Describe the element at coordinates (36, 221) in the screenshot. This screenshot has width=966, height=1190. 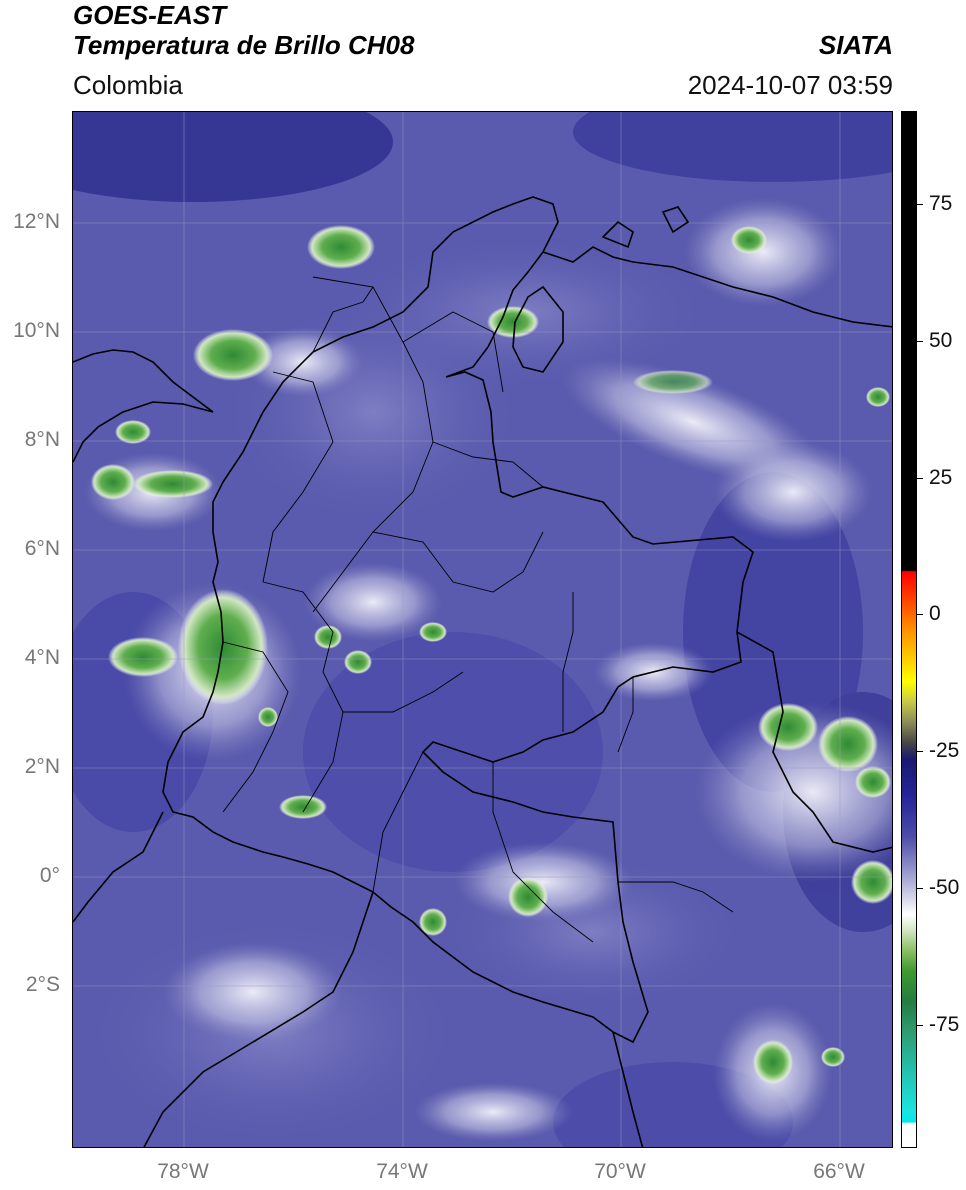
I see `lat-label-12n: 12°N` at that location.